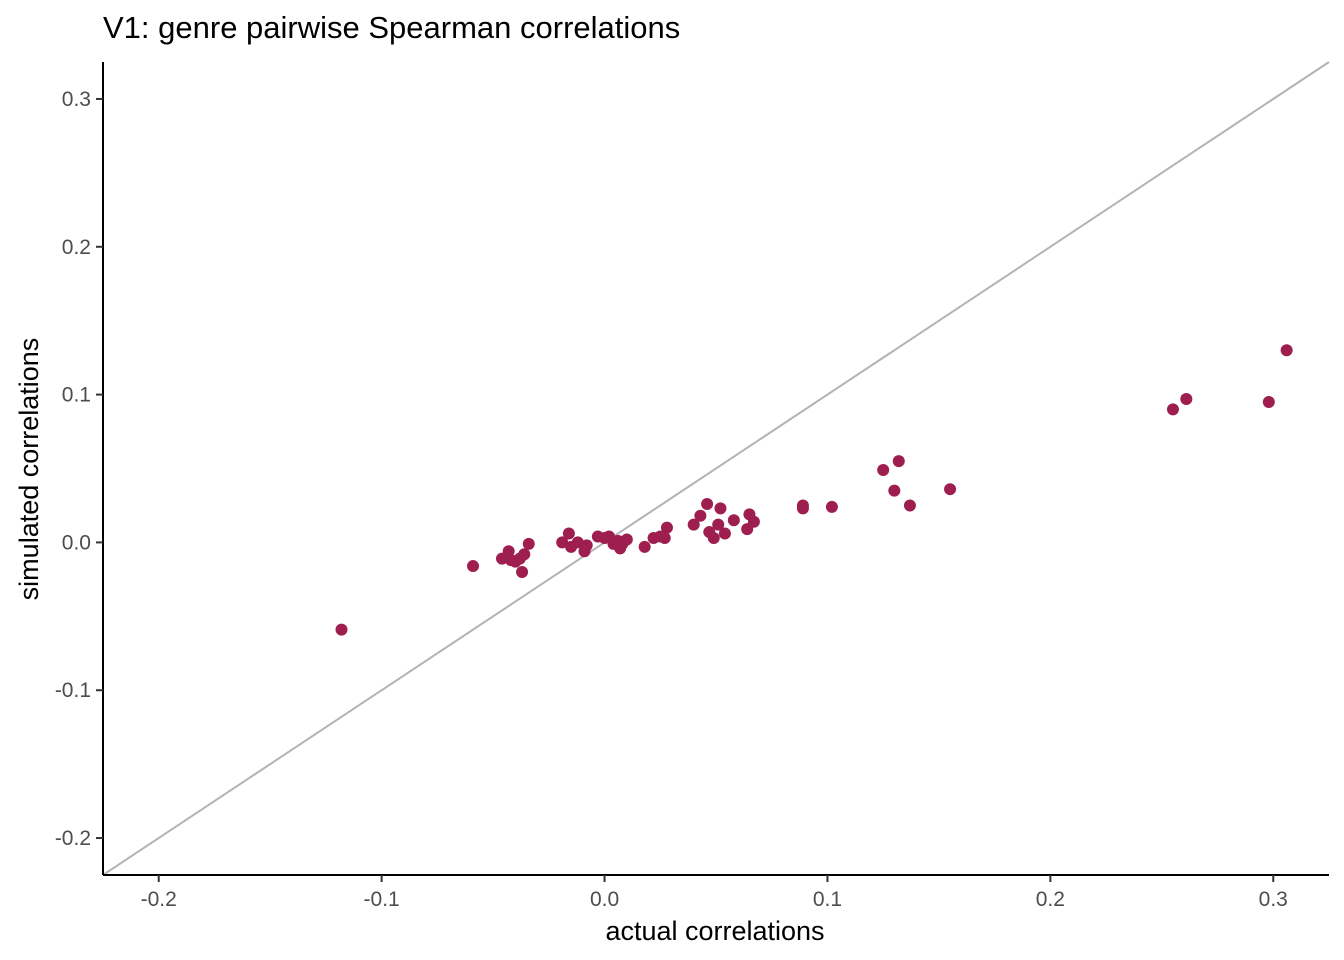  I want to click on x-tick-label: 0.3, so click(1273, 899).